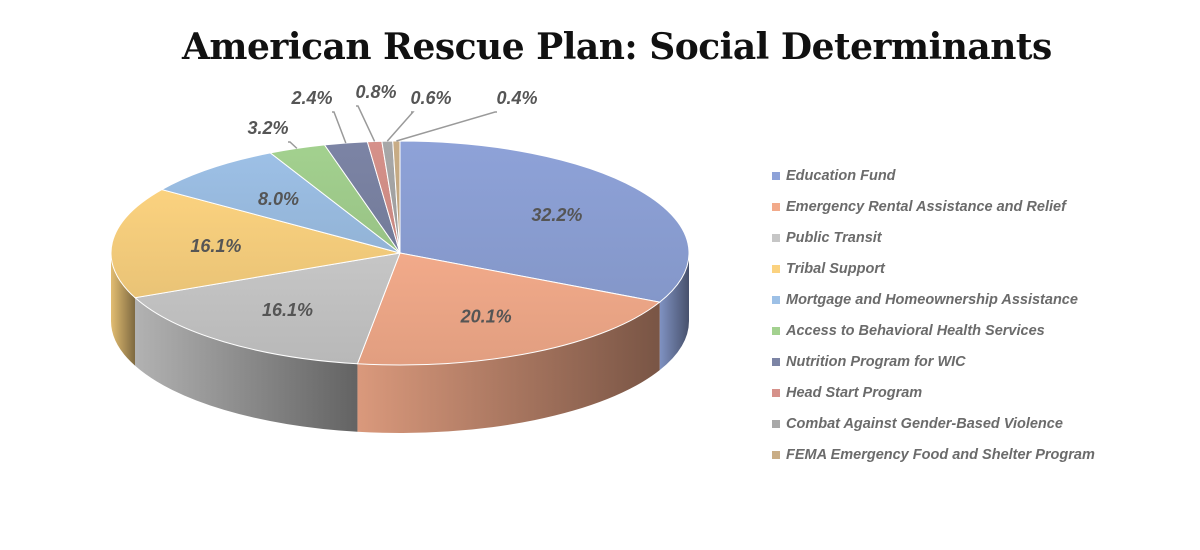 The width and height of the screenshot is (1200, 550). I want to click on data-label-fema-emergency-food-and-shelter-program: 0.4%, so click(516, 98).